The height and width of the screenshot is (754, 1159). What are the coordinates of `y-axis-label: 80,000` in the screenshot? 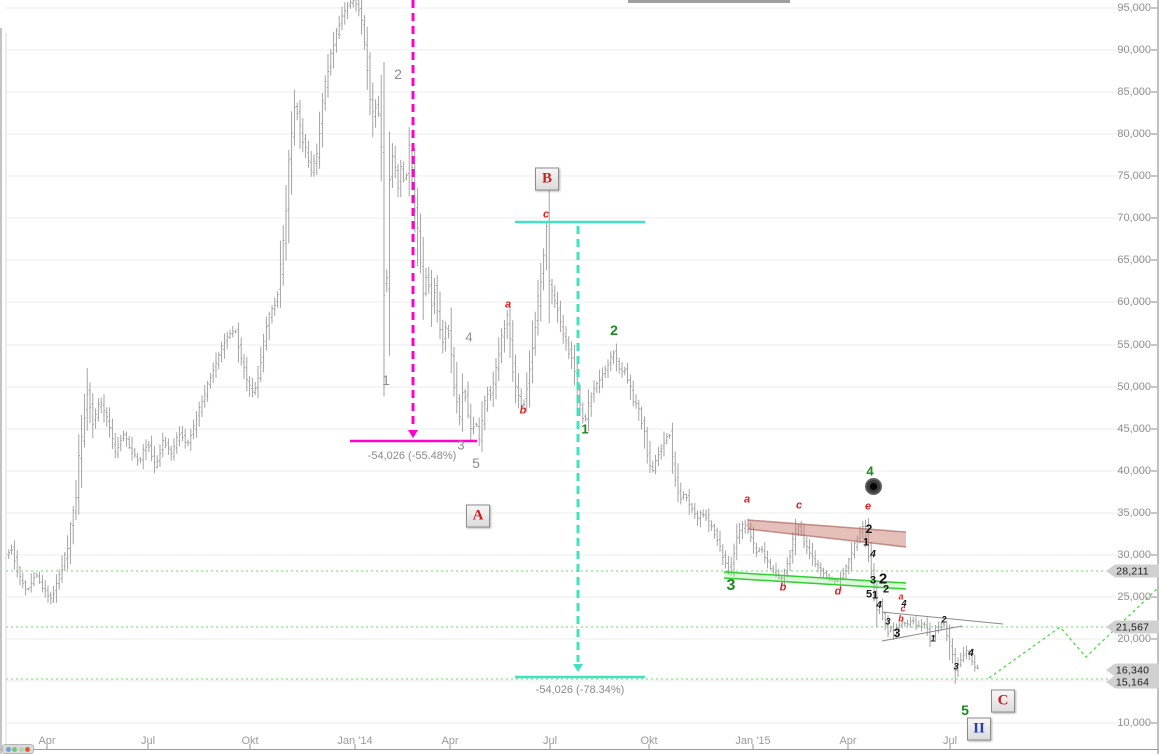 It's located at (1134, 134).